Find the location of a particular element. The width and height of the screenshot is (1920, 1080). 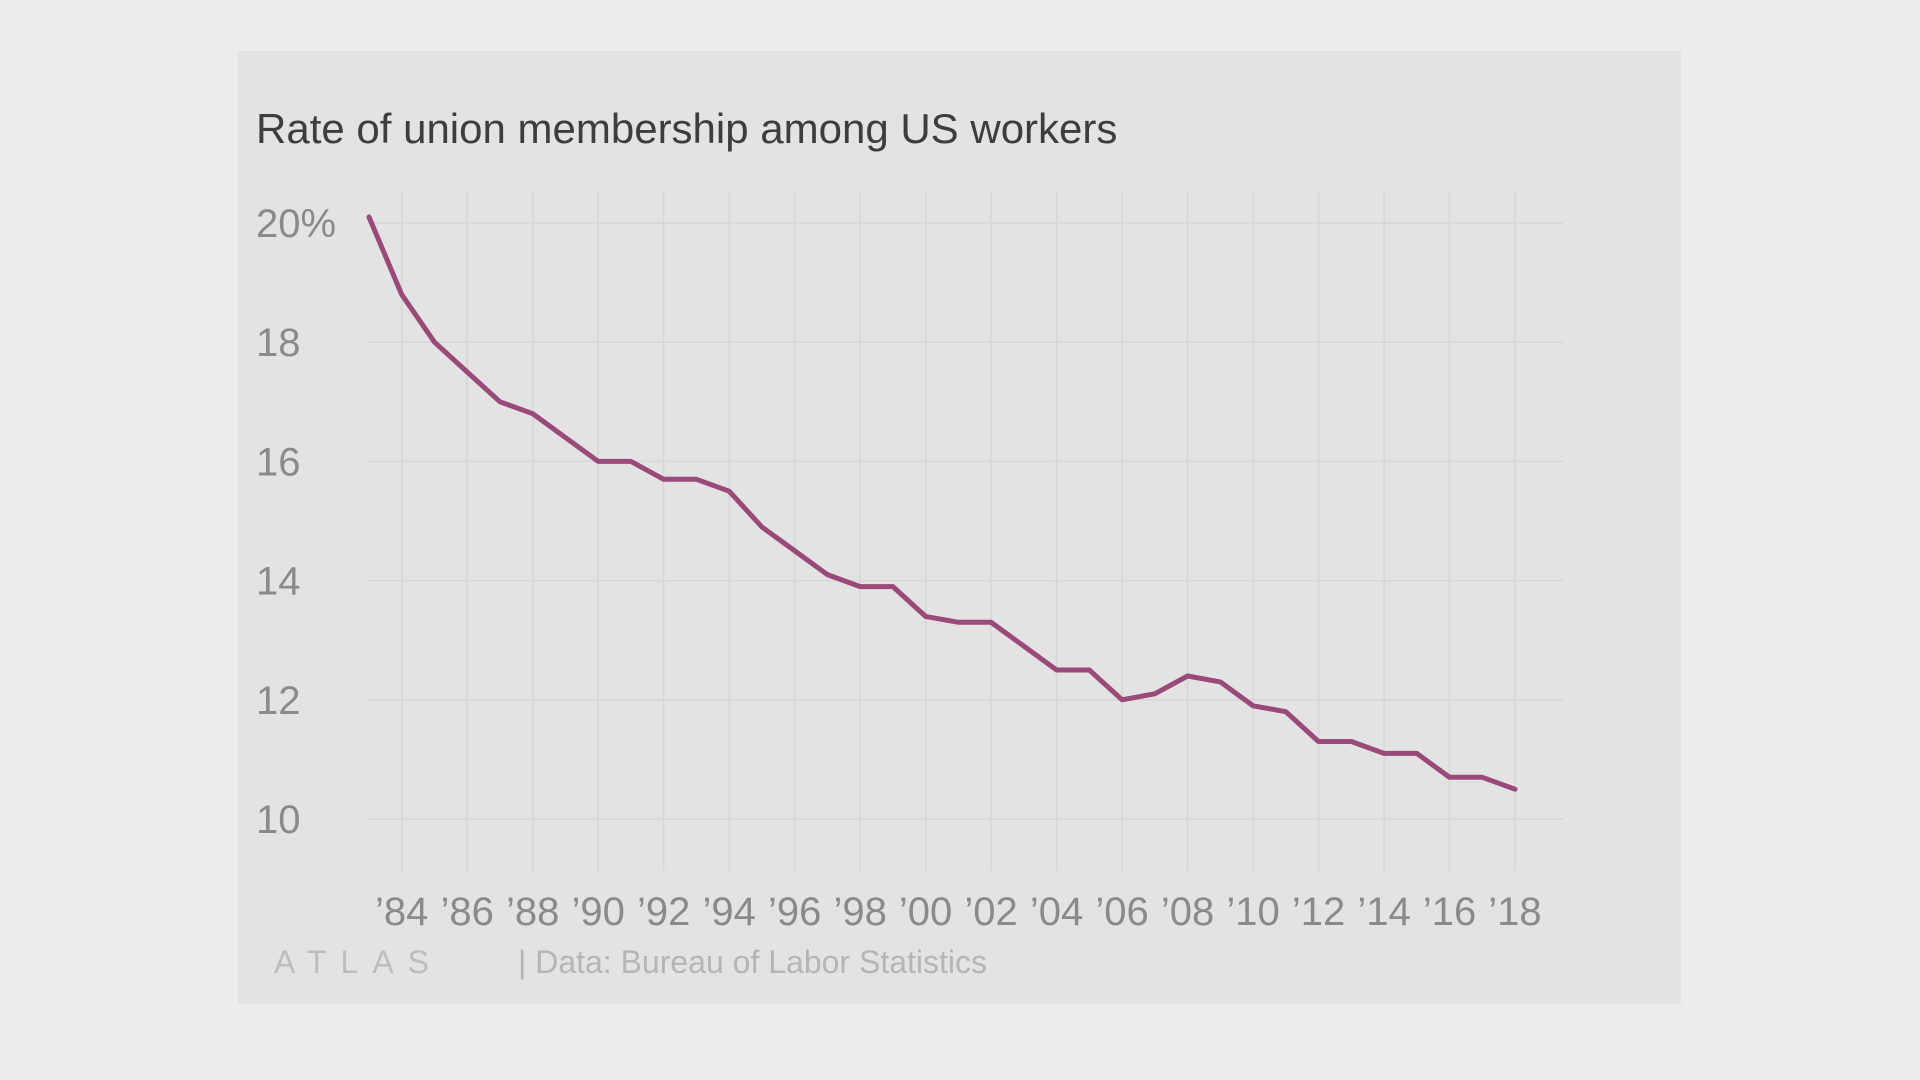

chart-footer: ATLAS | Data: Bureau of Labor Statistics is located at coordinates (630, 962).